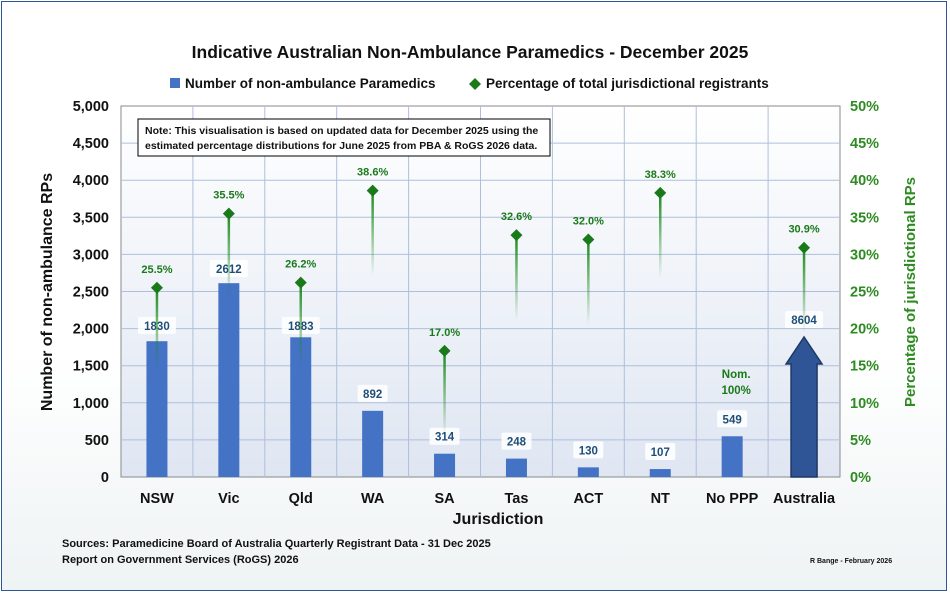  Describe the element at coordinates (864, 404) in the screenshot. I see `y2-tick-label: 10%` at that location.